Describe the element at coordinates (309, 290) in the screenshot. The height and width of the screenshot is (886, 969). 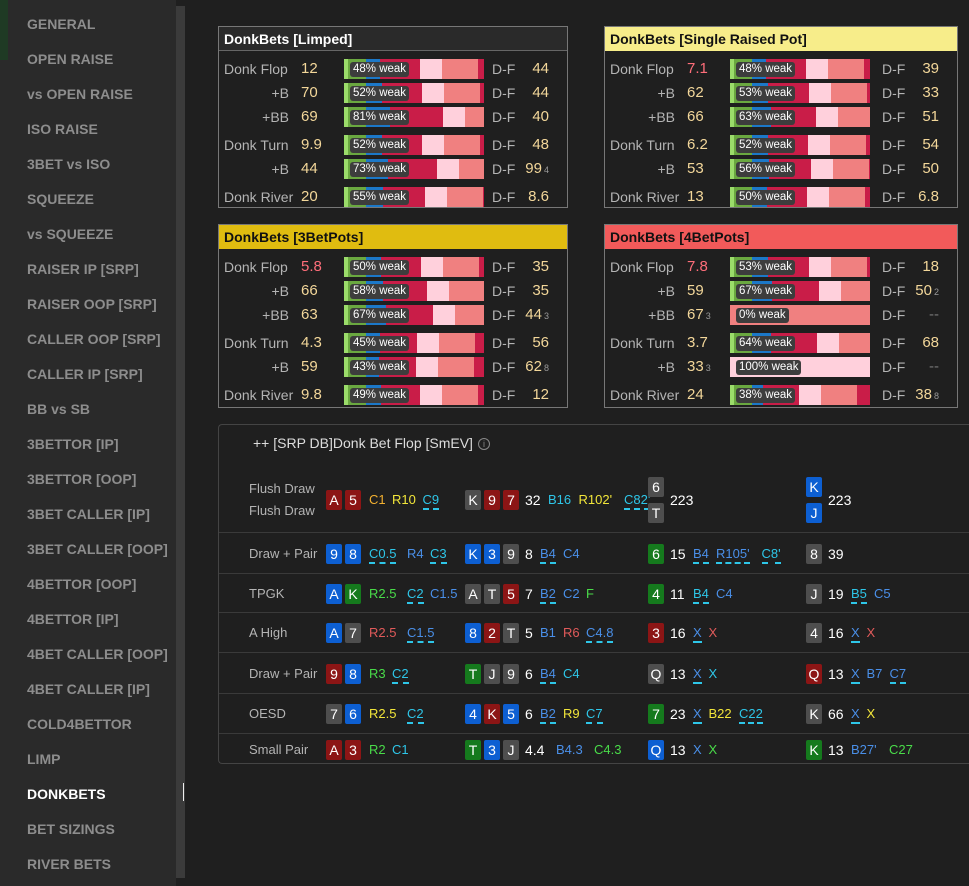
I see `stat-value: 66` at that location.